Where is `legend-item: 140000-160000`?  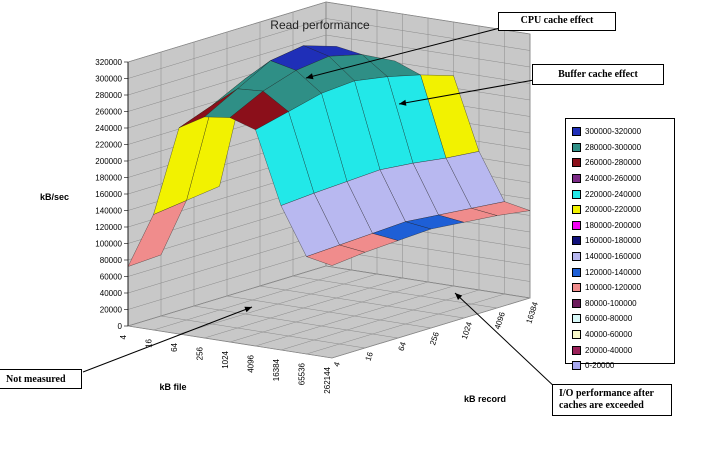 legend-item: 140000-160000 is located at coordinates (620, 257).